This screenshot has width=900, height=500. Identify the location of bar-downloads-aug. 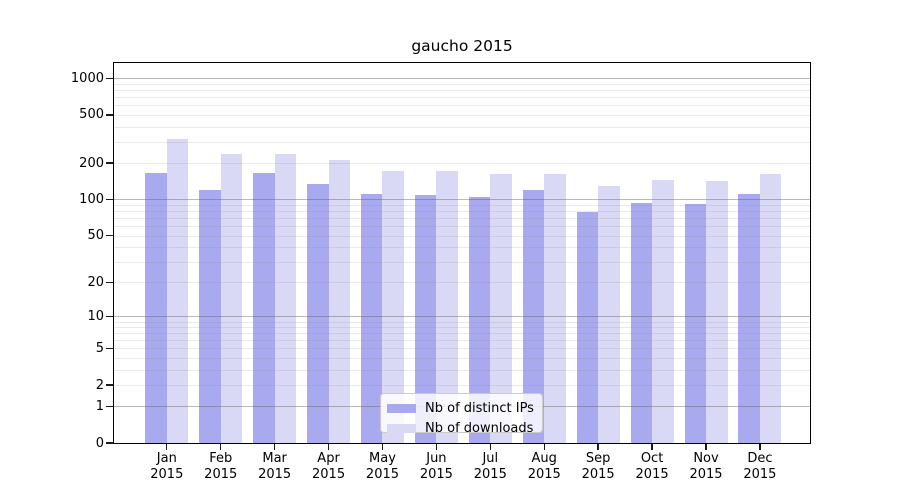
(555, 308).